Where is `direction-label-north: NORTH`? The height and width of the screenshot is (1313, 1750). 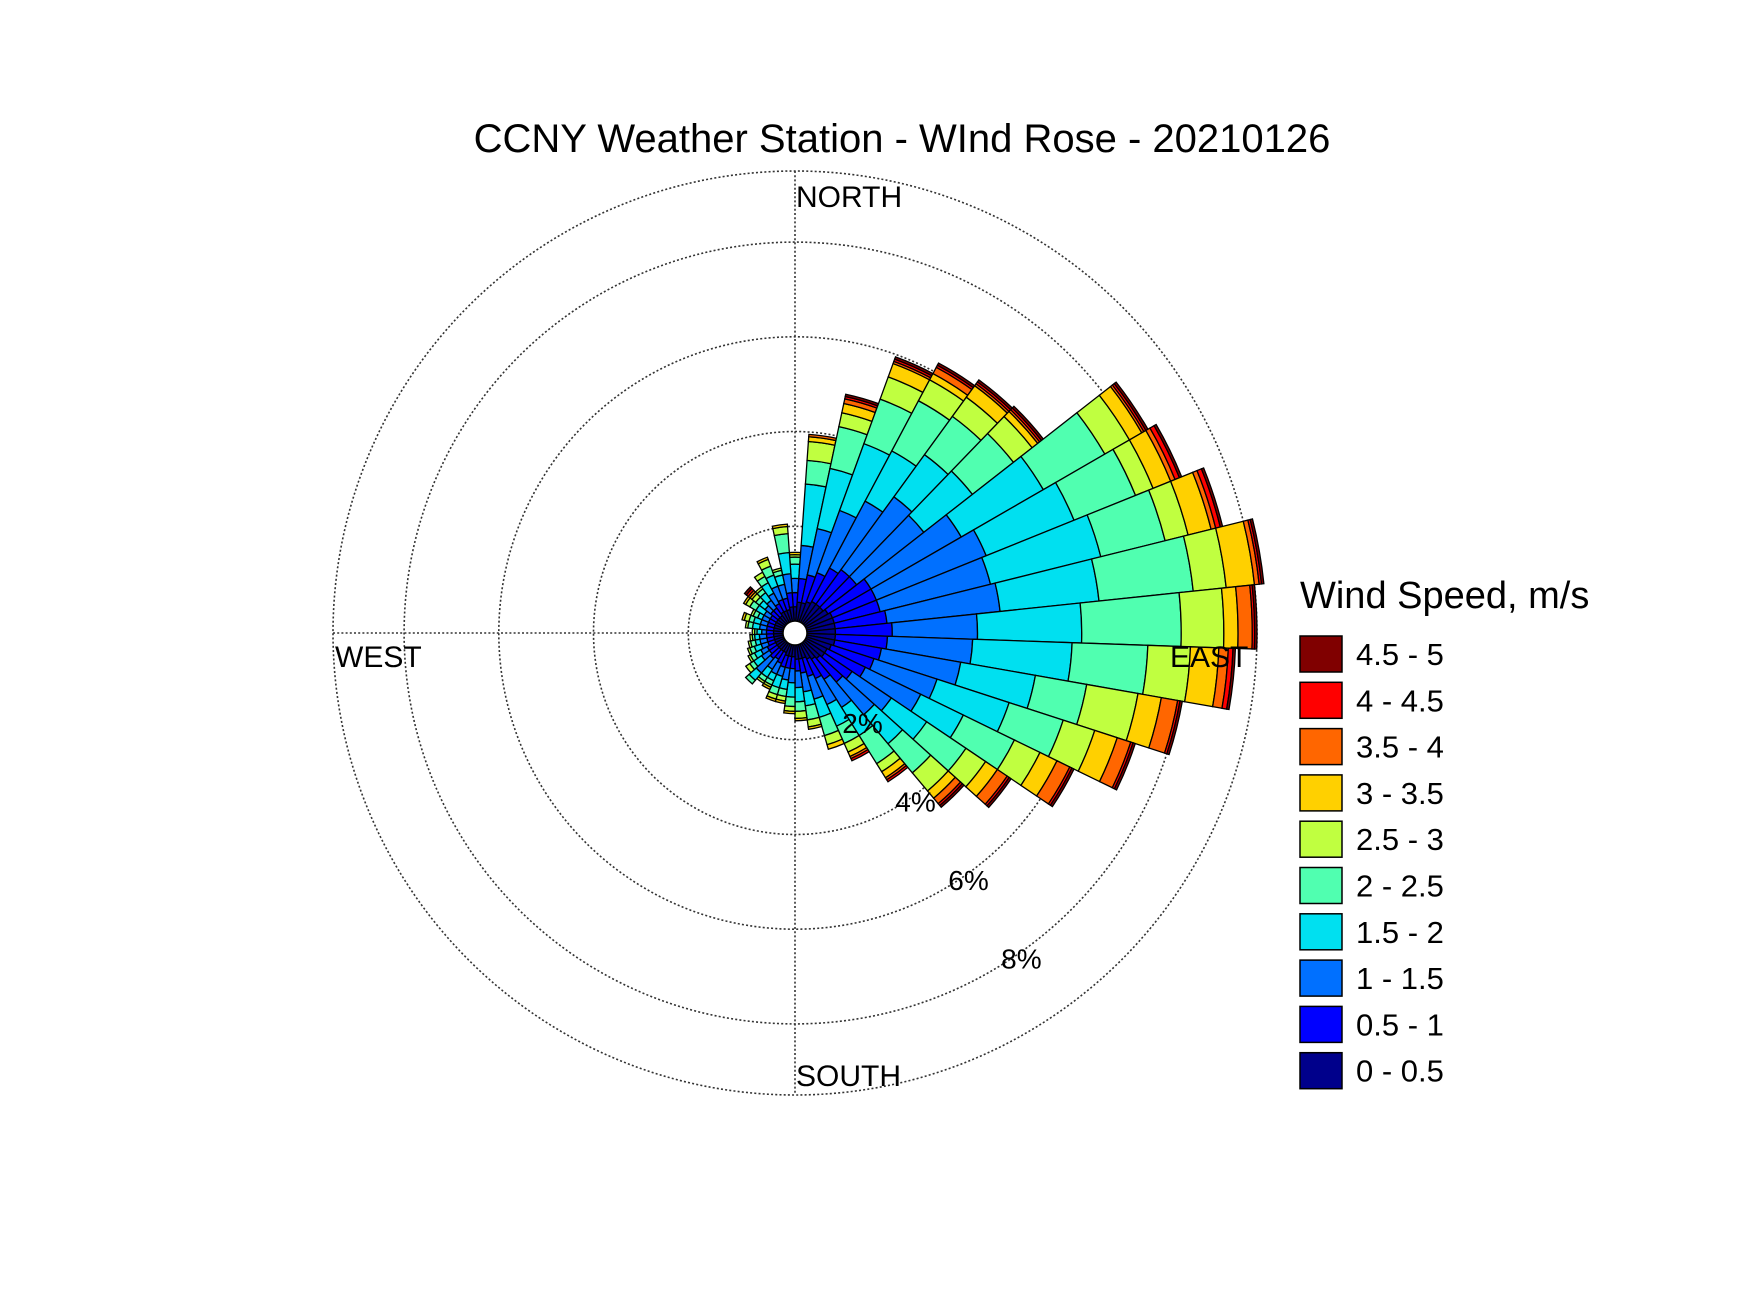
direction-label-north: NORTH is located at coordinates (849, 197).